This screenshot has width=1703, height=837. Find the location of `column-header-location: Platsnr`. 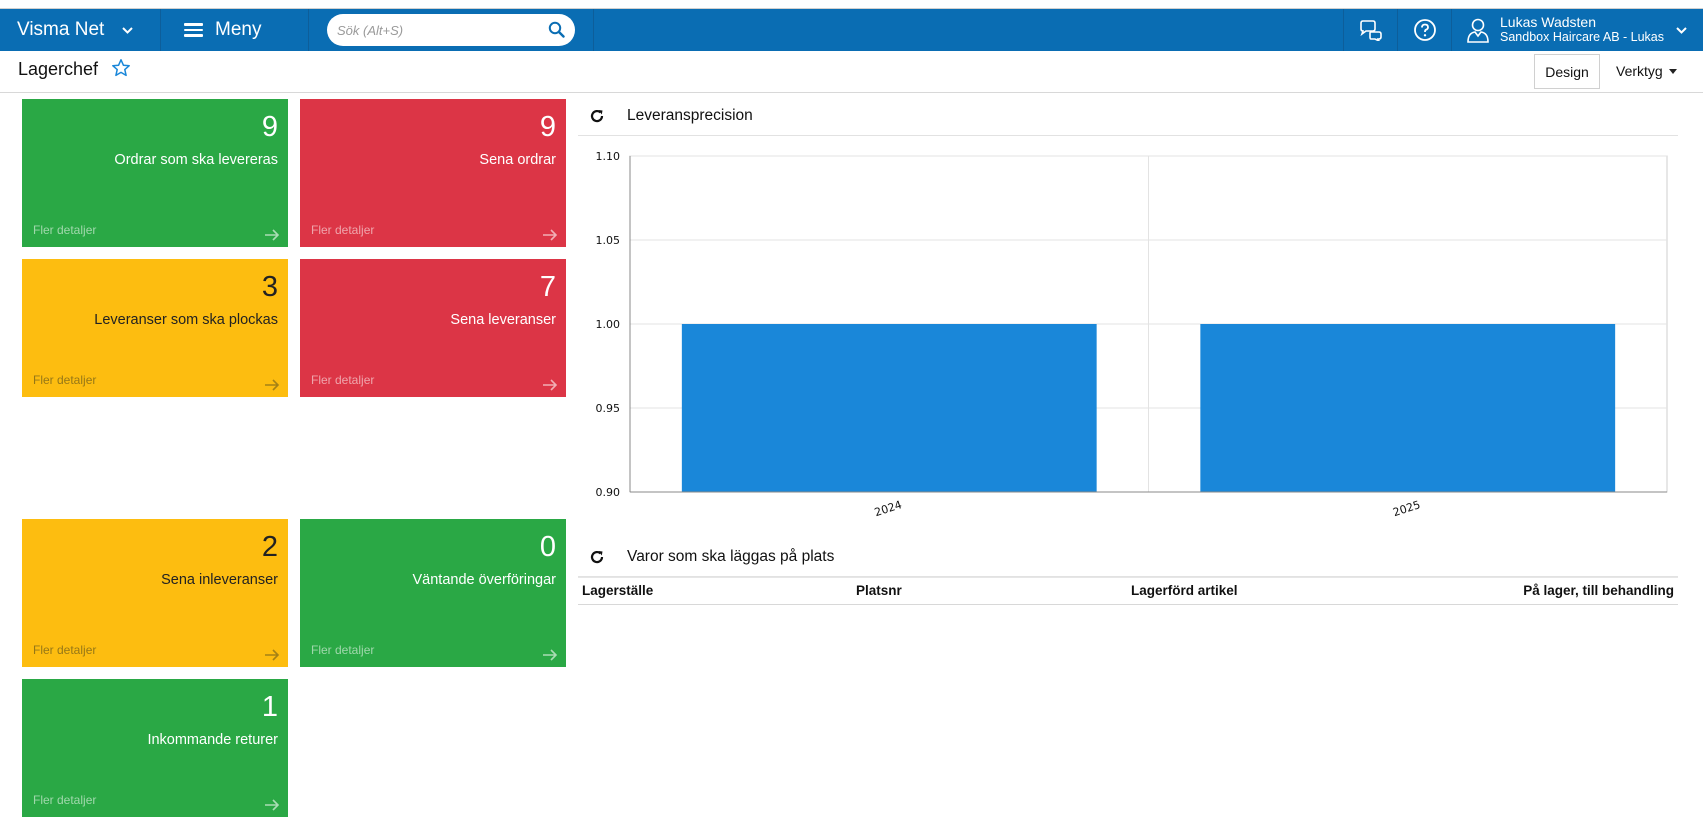

column-header-location: Platsnr is located at coordinates (879, 590).